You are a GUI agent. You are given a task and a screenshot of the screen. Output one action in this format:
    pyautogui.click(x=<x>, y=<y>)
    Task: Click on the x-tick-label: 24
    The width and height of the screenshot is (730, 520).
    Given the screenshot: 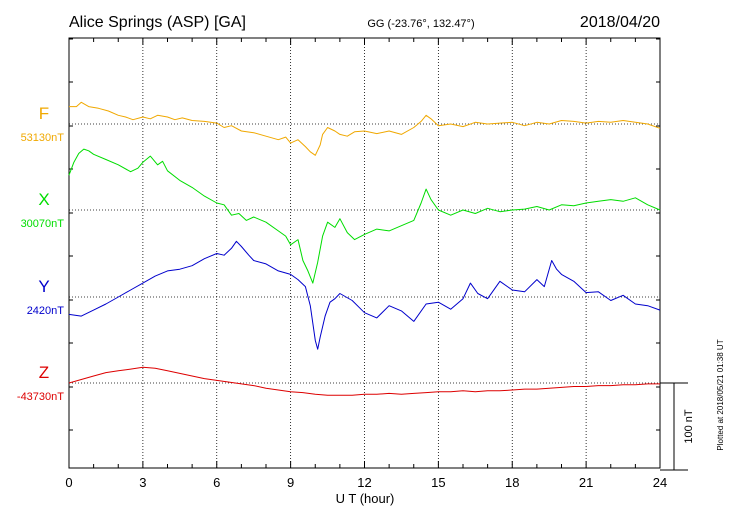 What is the action you would take?
    pyautogui.click(x=660, y=482)
    